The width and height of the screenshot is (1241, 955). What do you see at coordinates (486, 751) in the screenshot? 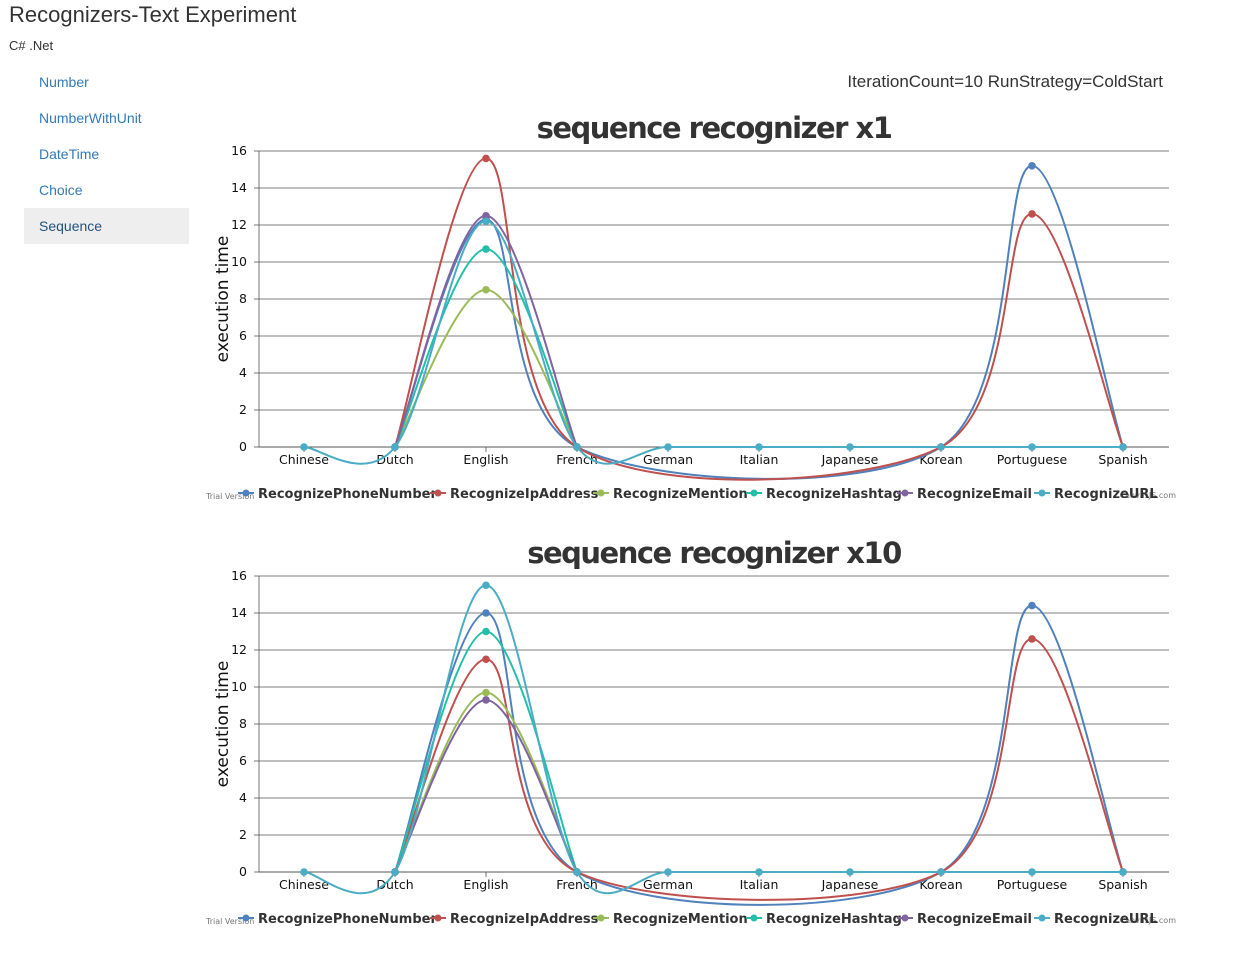
I see `series-line-recognizehashtag` at bounding box center [486, 751].